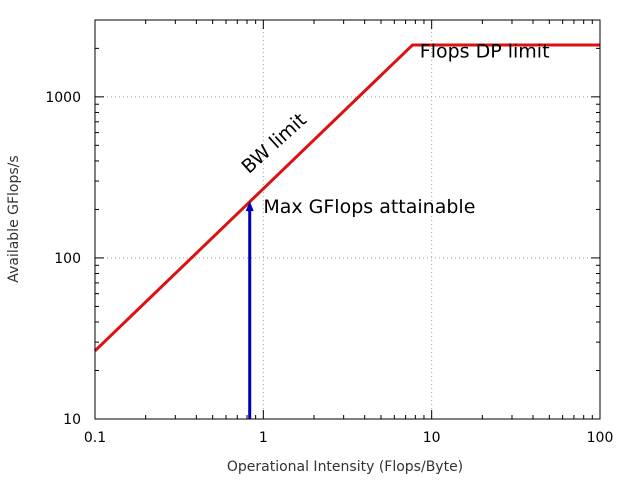 The image size is (640, 480). What do you see at coordinates (249, 310) in the screenshot?
I see `arrow-layer` at bounding box center [249, 310].